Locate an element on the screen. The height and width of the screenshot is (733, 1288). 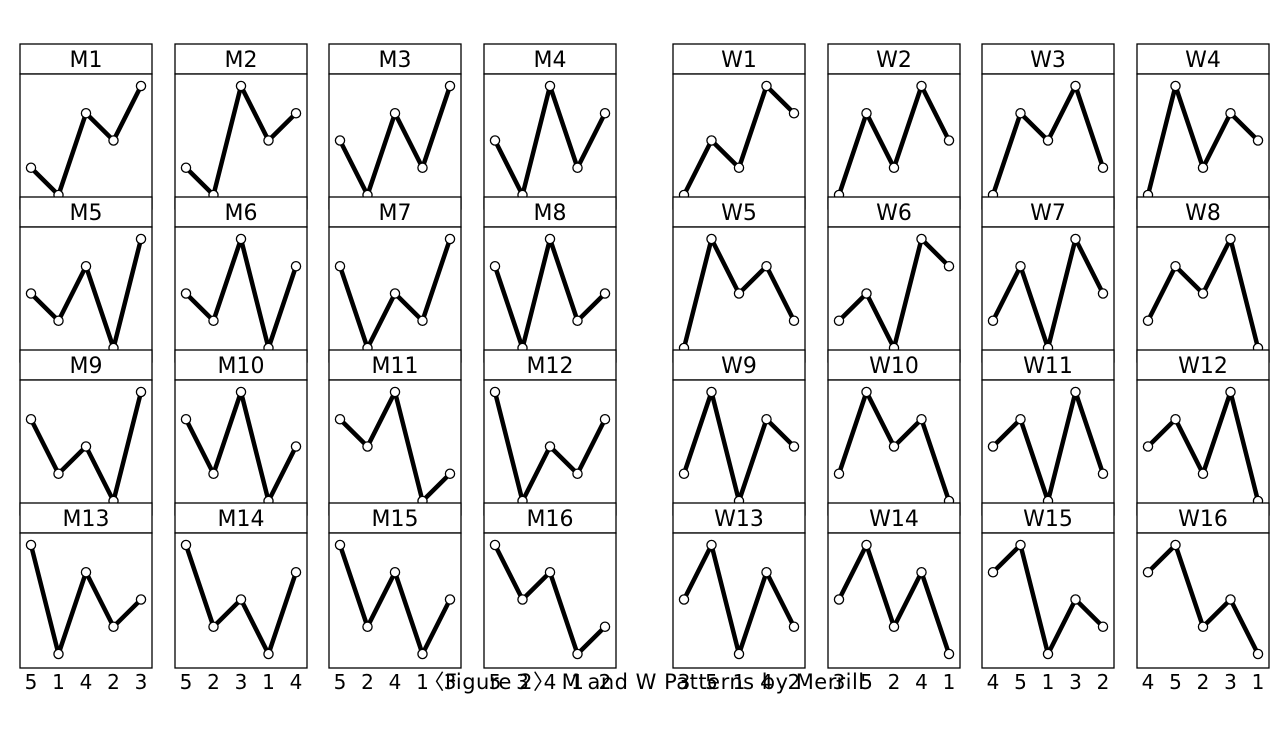
pattern-panel-m16: M16 5 3 4 1 2 is located at coordinates (550, 598).